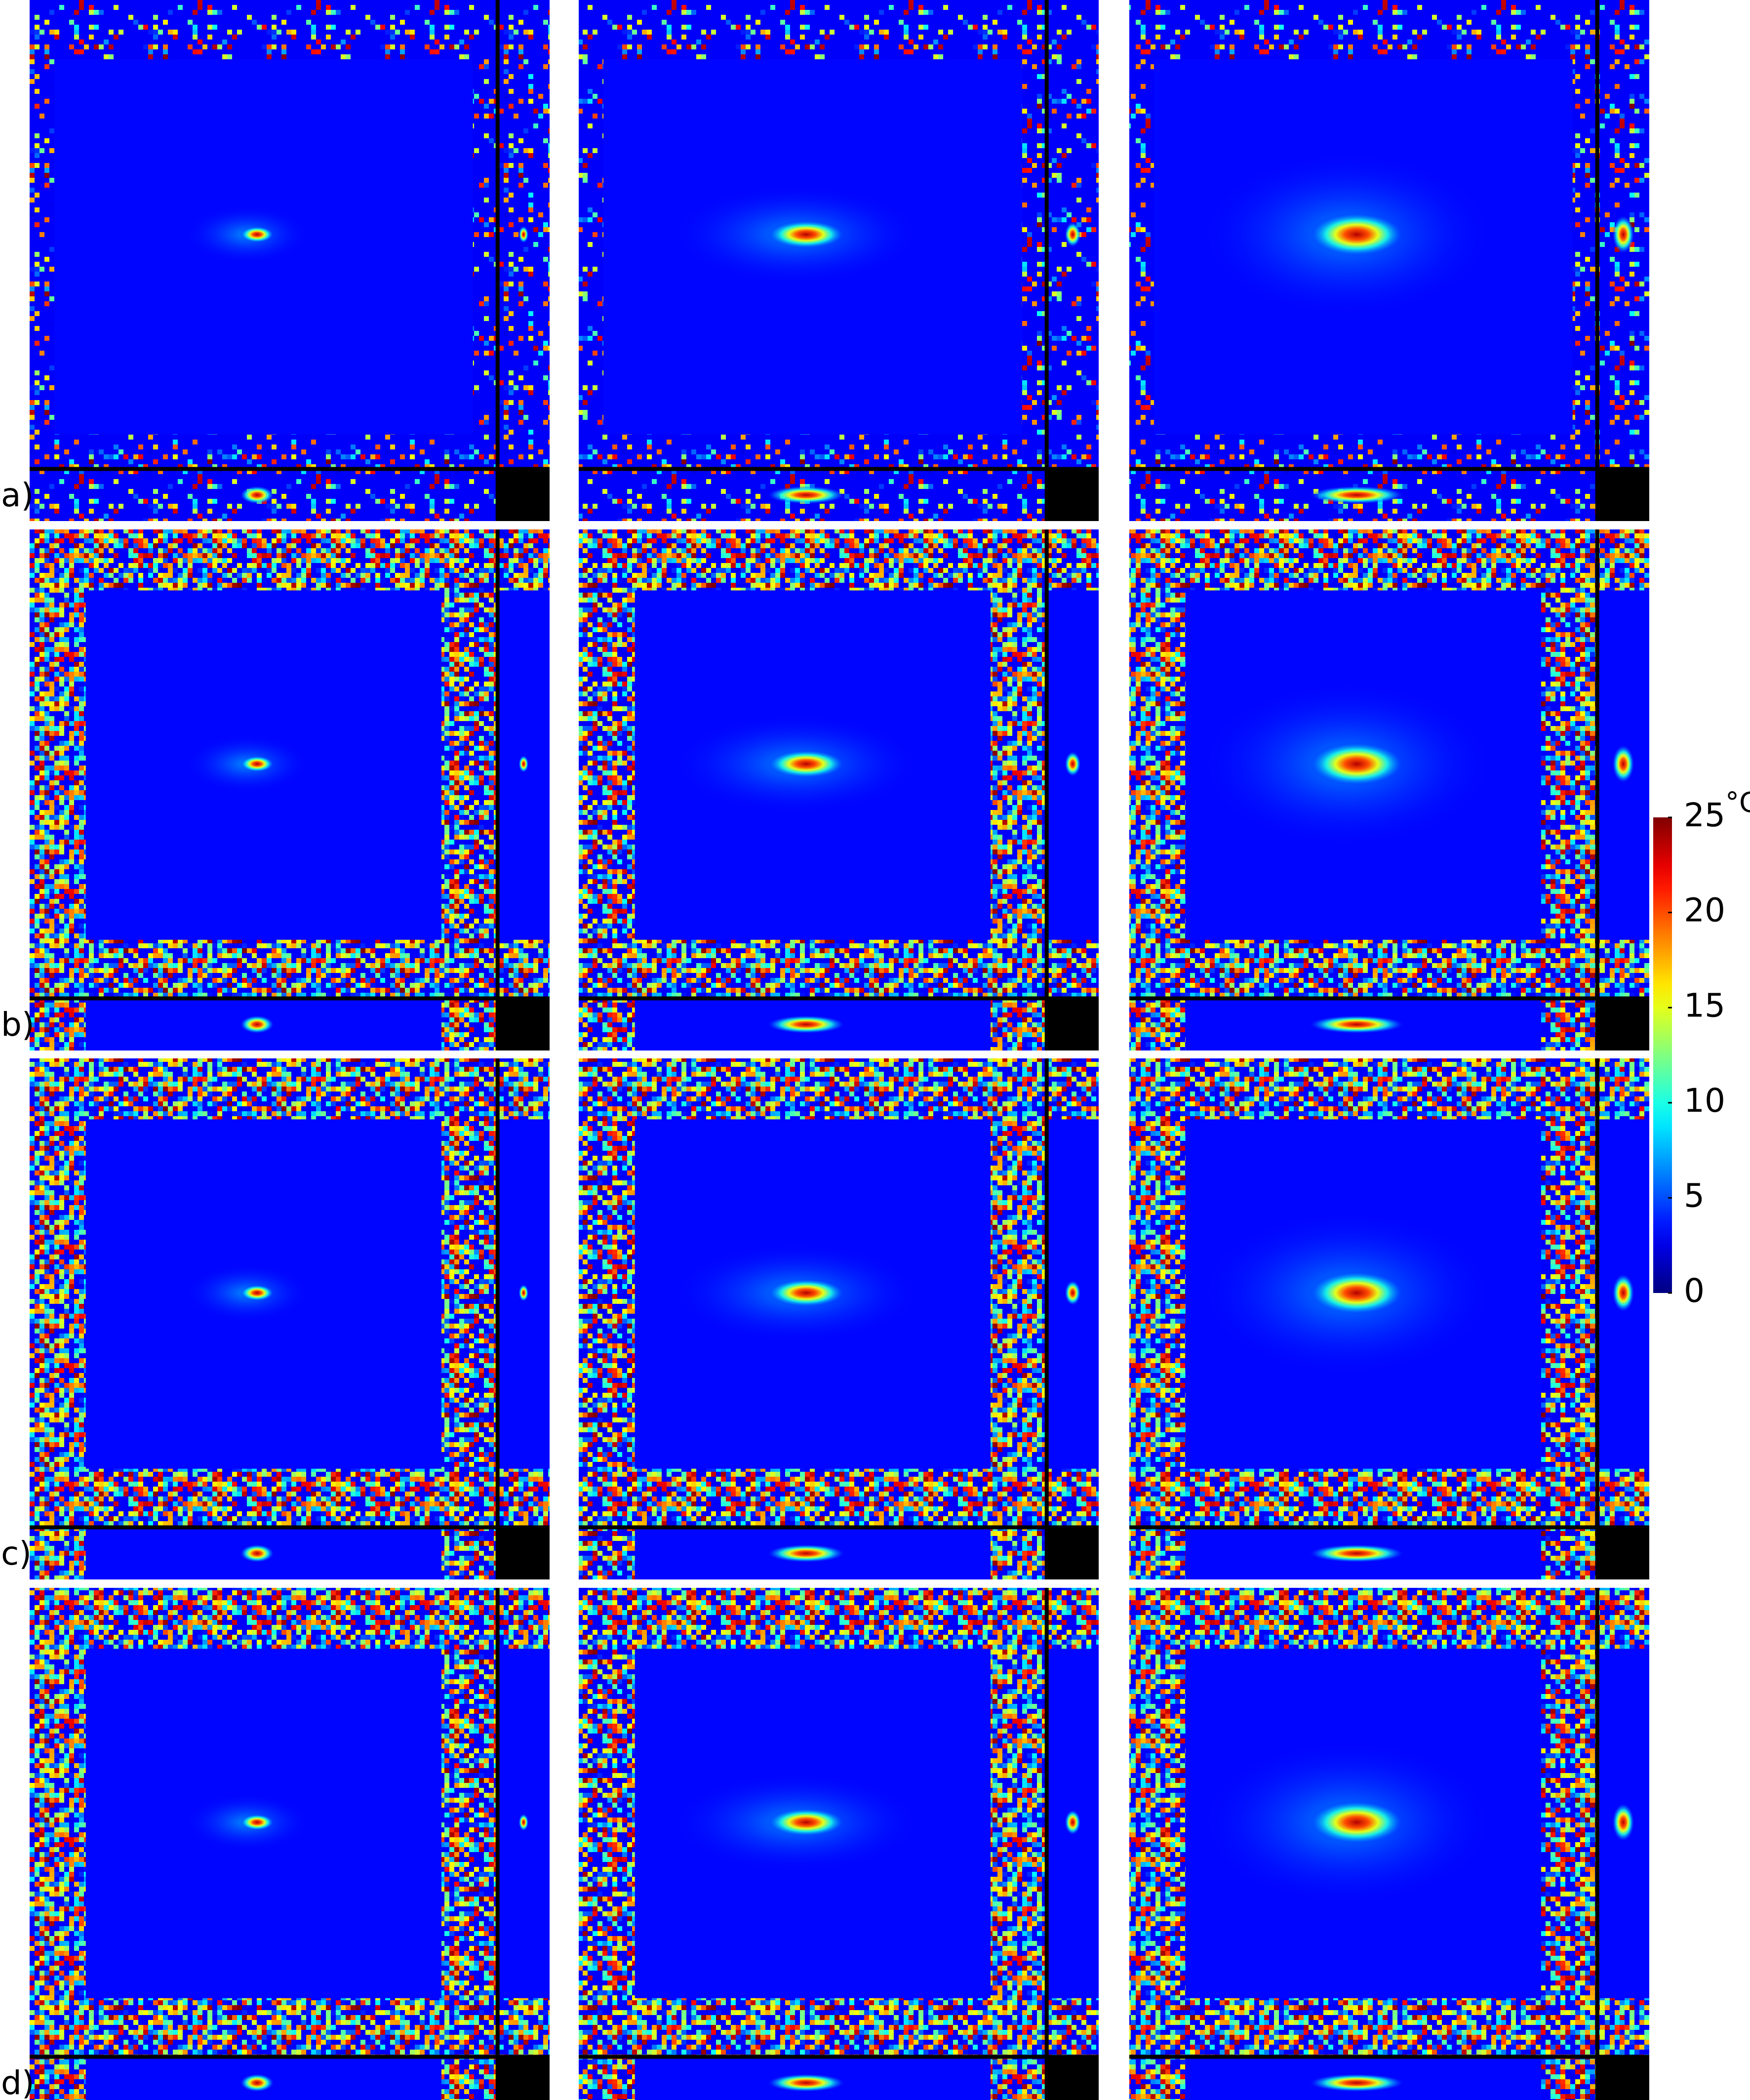  Describe the element at coordinates (16, 1554) in the screenshot. I see `panel-label: c)` at that location.